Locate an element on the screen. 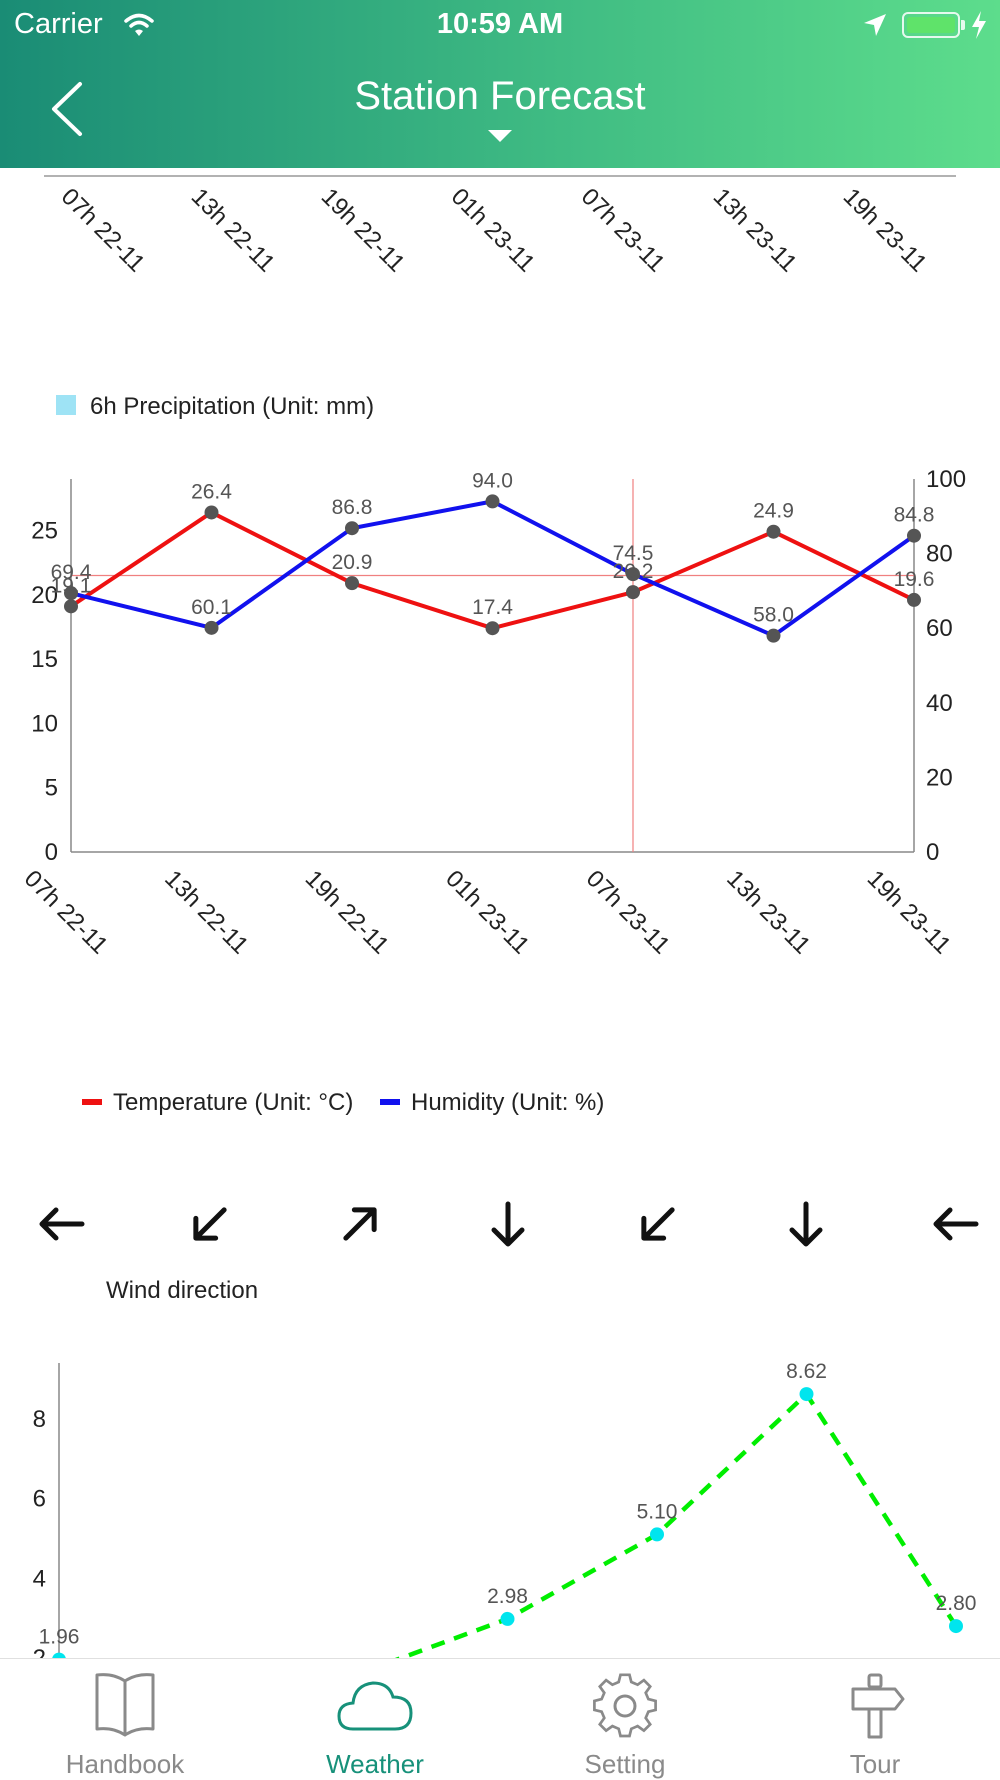 The image size is (1000, 1780). ws-series-points is located at coordinates (507, 1522).